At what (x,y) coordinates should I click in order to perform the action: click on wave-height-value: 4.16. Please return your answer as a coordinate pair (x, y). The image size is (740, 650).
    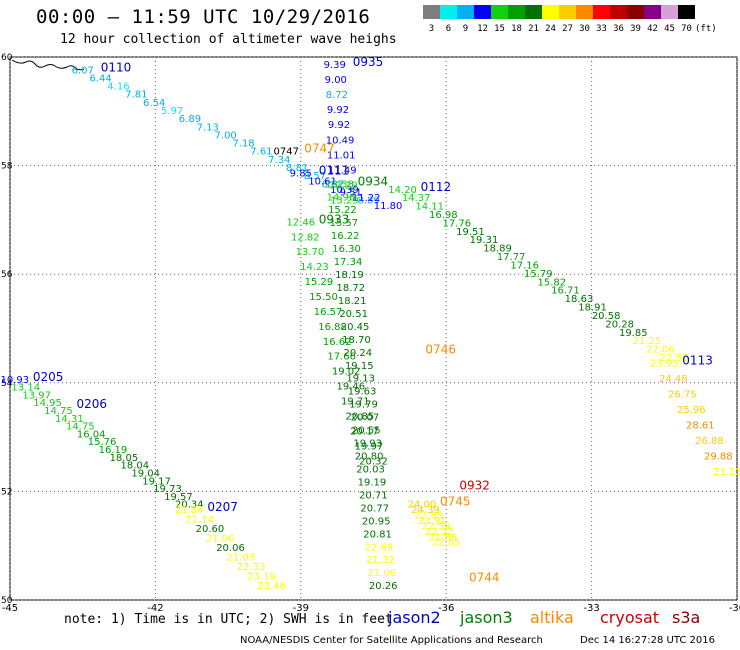
    Looking at the image, I should click on (118, 87).